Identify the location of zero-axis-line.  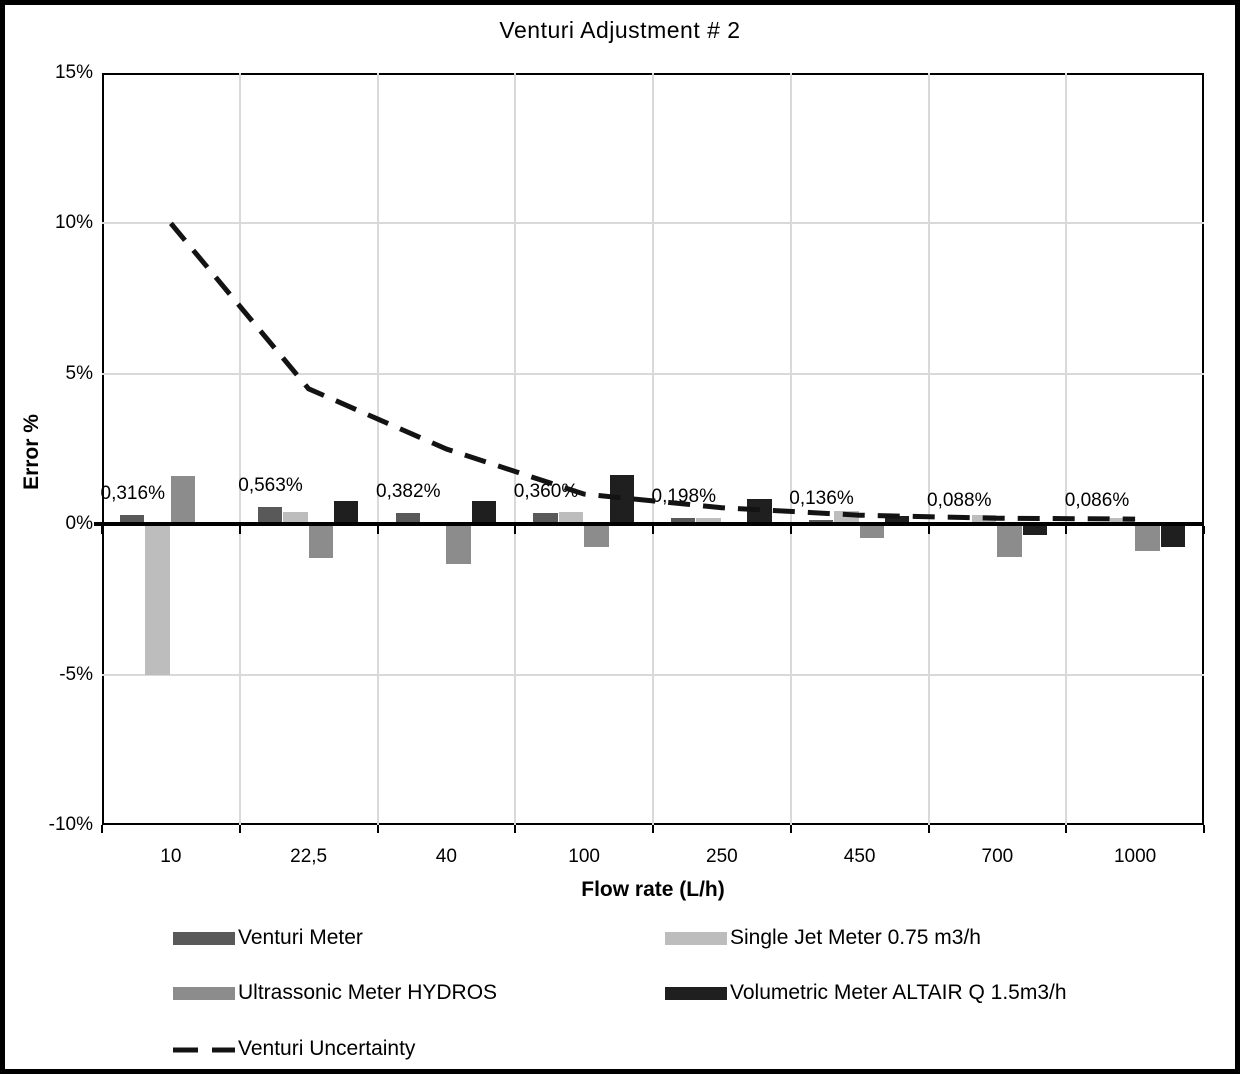
(649, 524).